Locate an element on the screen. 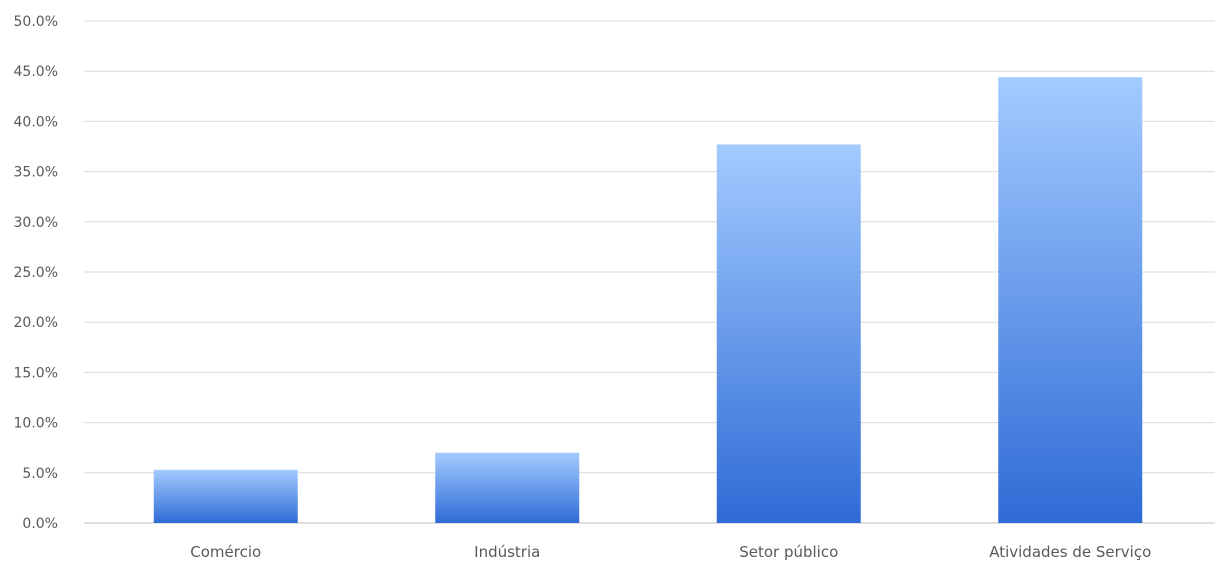 The width and height of the screenshot is (1225, 562). y-tick-label: 5.0% is located at coordinates (40, 474).